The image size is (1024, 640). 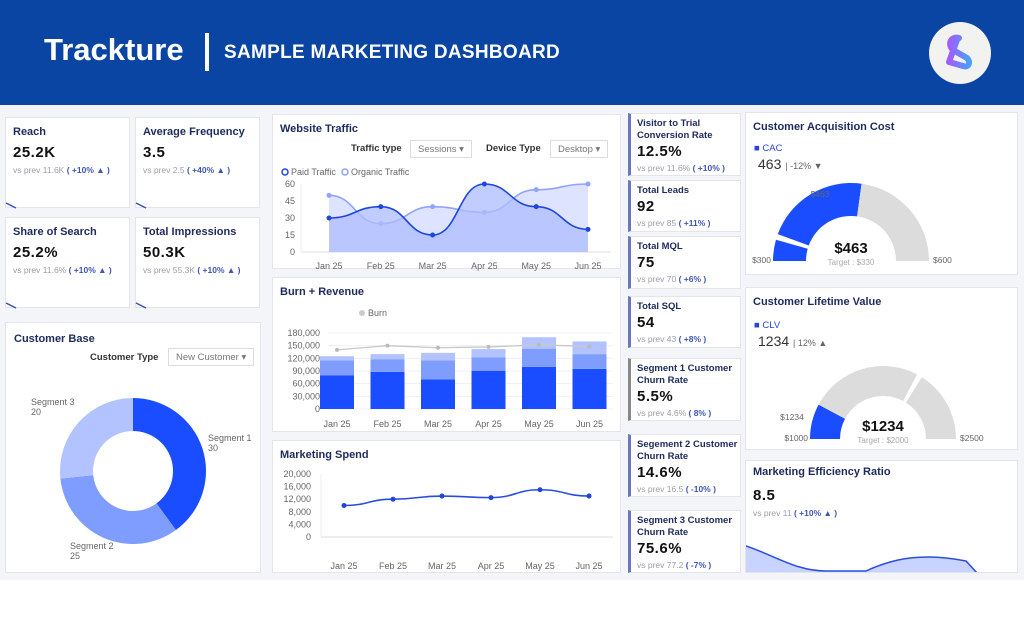 I want to click on kpi-title: Segment 3 Customer Churn Rate, so click(x=685, y=526).